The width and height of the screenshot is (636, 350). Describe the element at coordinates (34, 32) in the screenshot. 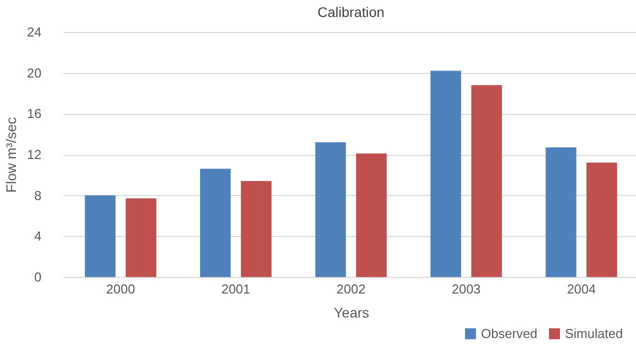

I see `y-tick-label: 24` at that location.